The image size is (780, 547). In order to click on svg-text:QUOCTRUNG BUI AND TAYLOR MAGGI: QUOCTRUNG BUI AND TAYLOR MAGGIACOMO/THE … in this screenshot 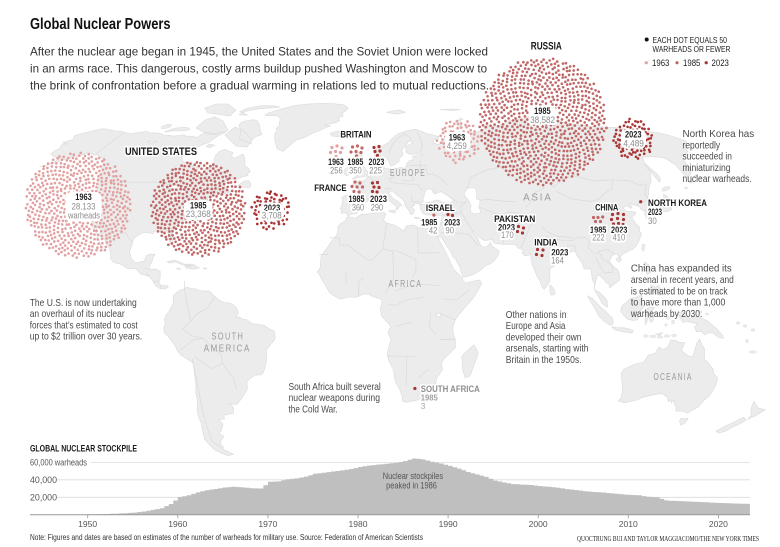, I will do `click(668, 539)`.